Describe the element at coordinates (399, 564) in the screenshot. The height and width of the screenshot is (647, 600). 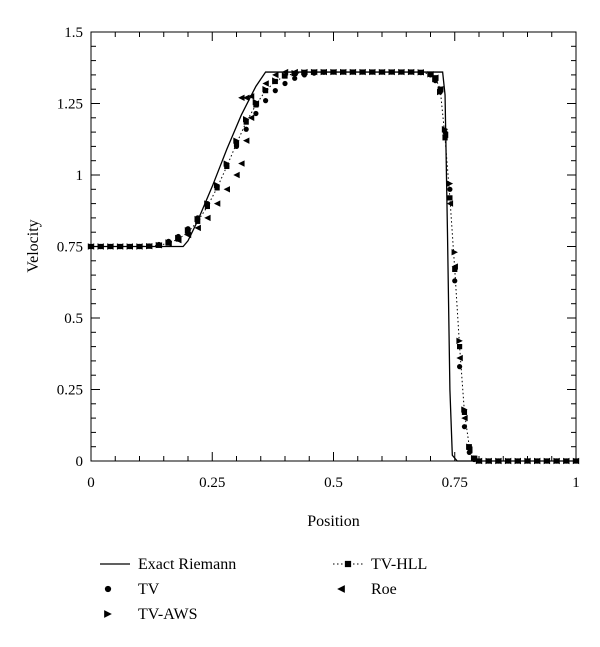
I see `legend-label-tv-hll: TV-HLL` at that location.